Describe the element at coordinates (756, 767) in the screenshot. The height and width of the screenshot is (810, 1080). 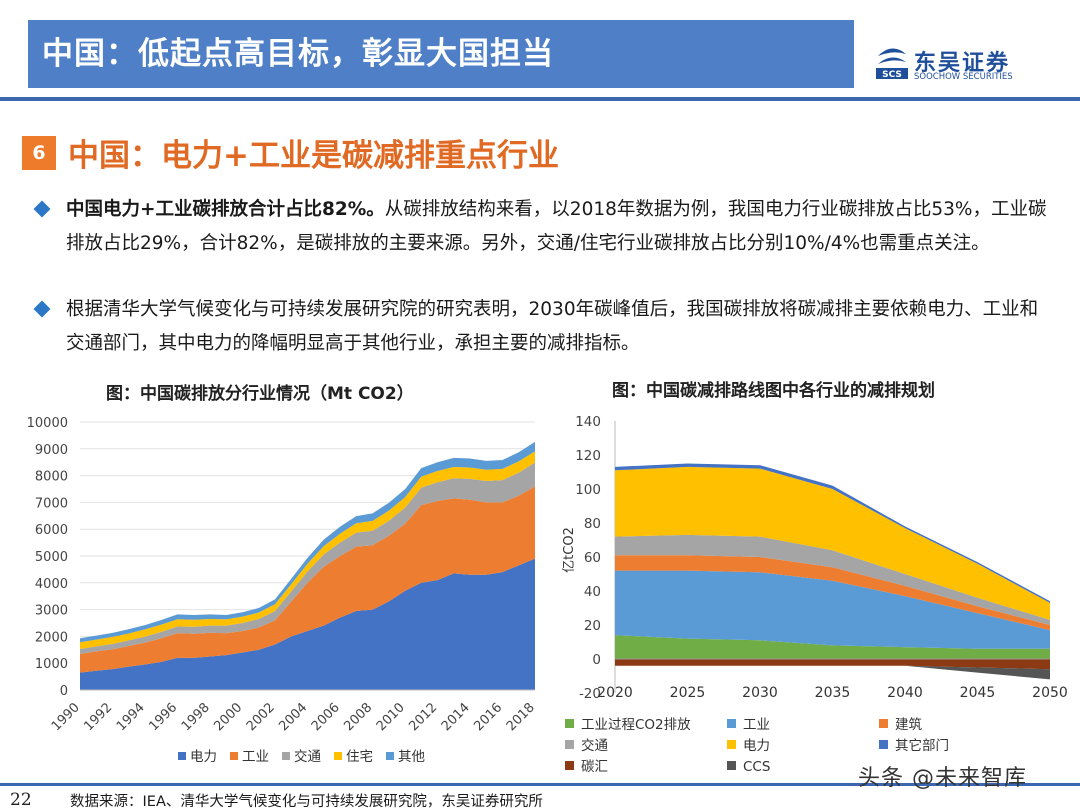
I see `legend-label: CCS` at that location.